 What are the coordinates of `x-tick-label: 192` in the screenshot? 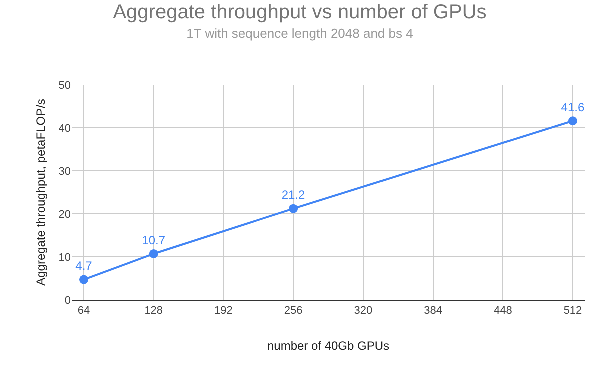 It's located at (223, 311).